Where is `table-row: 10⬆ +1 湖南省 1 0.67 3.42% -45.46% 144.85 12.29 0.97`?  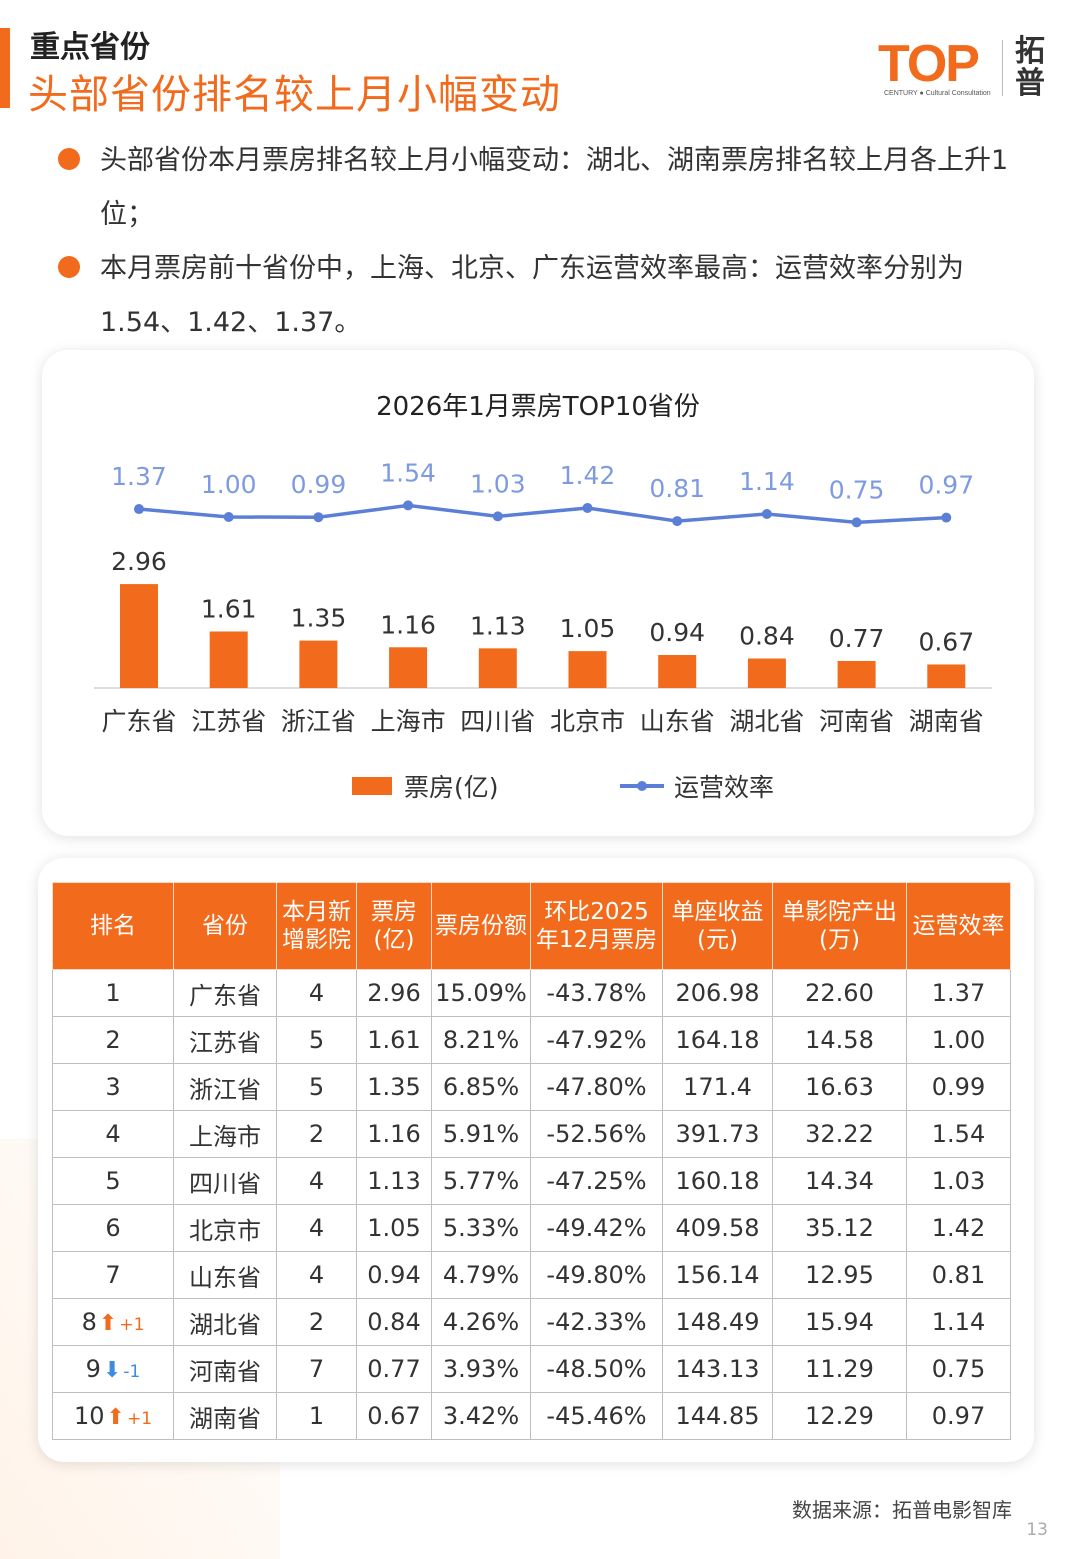 table-row: 10⬆ +1 湖南省 1 0.67 3.42% -45.46% 144.85 12.29 0.97 is located at coordinates (531, 1416).